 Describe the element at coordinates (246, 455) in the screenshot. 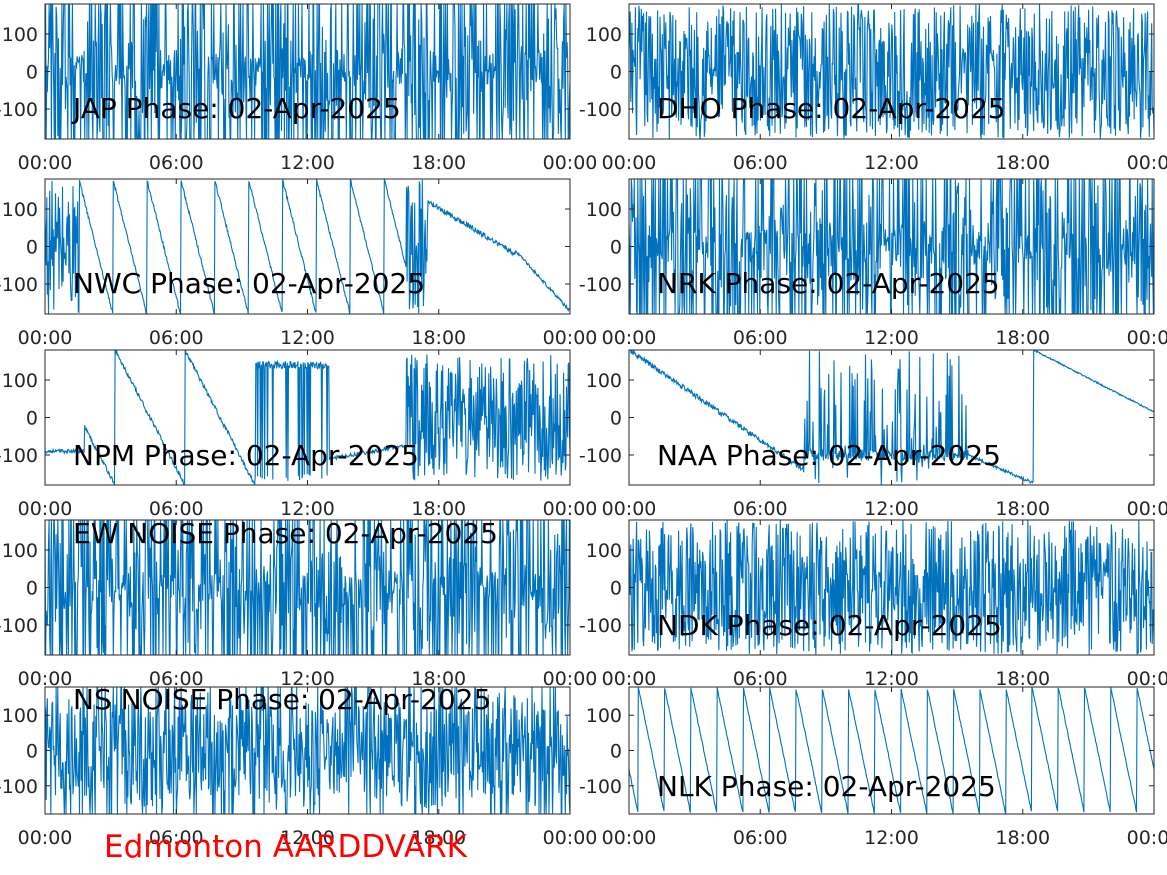

I see `subplot-title: NPM Phase: 02-Apr-2025` at that location.